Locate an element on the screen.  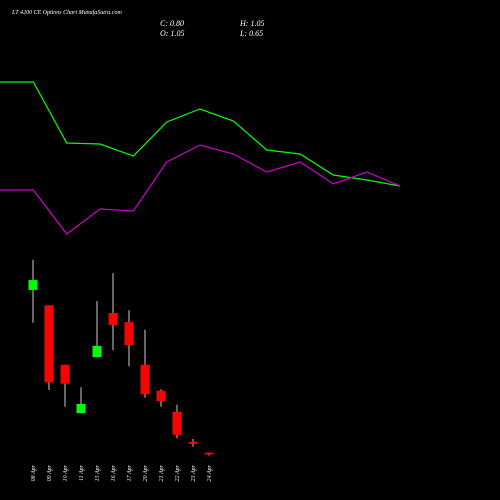
x-tick-label: 11 Apr is located at coordinates (82, 472).